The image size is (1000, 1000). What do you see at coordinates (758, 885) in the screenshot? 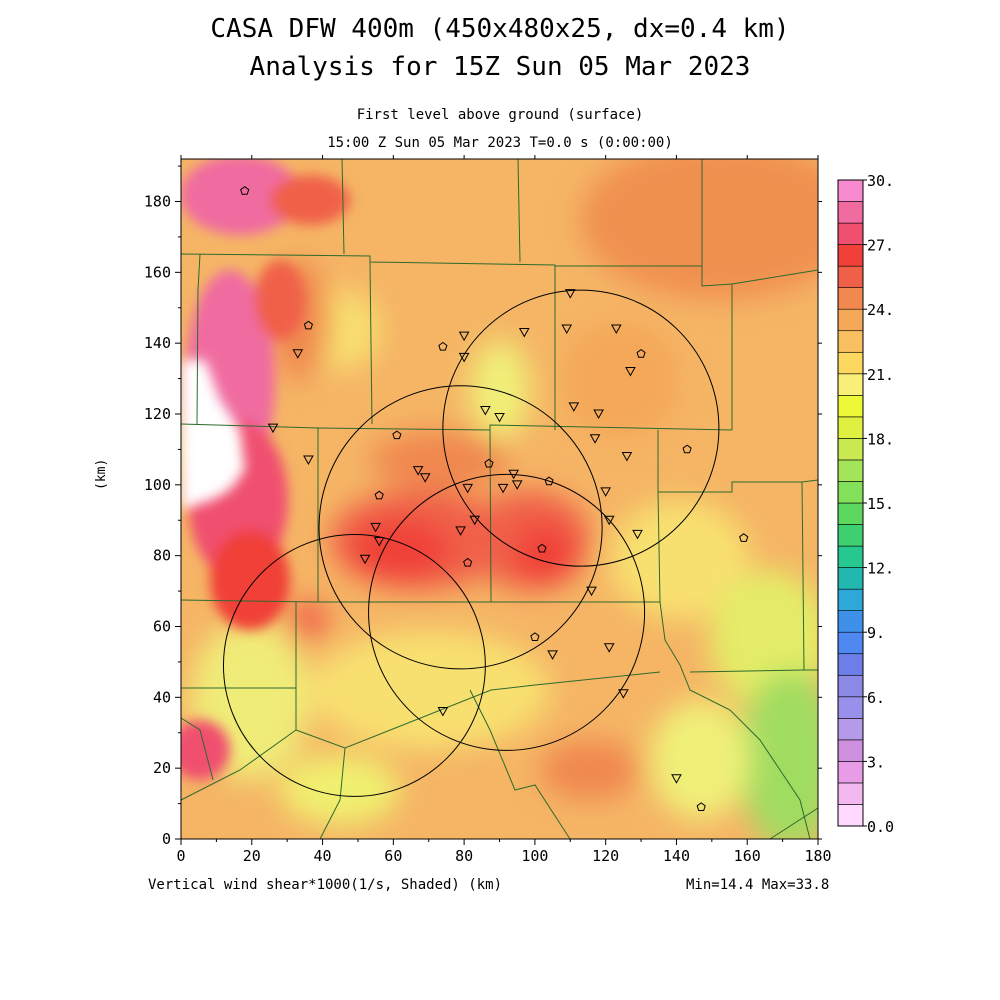
I see `min-max-readout: Min=14.4 Max=33.8` at bounding box center [758, 885].